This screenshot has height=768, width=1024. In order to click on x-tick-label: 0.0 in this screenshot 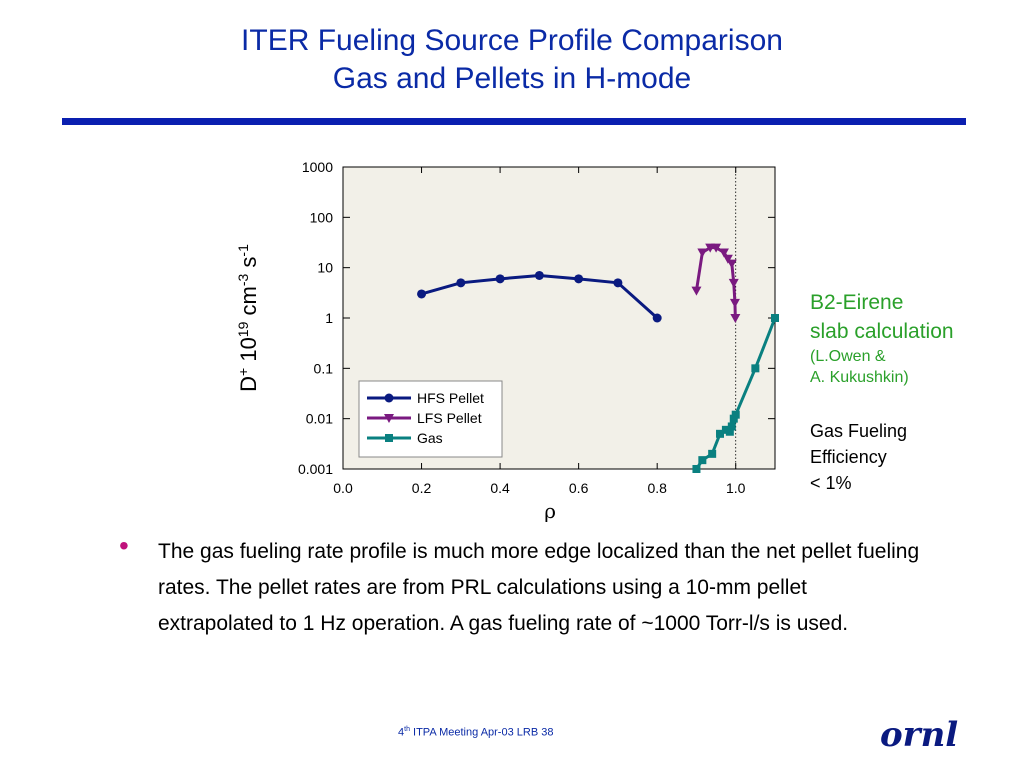, I will do `click(343, 488)`.